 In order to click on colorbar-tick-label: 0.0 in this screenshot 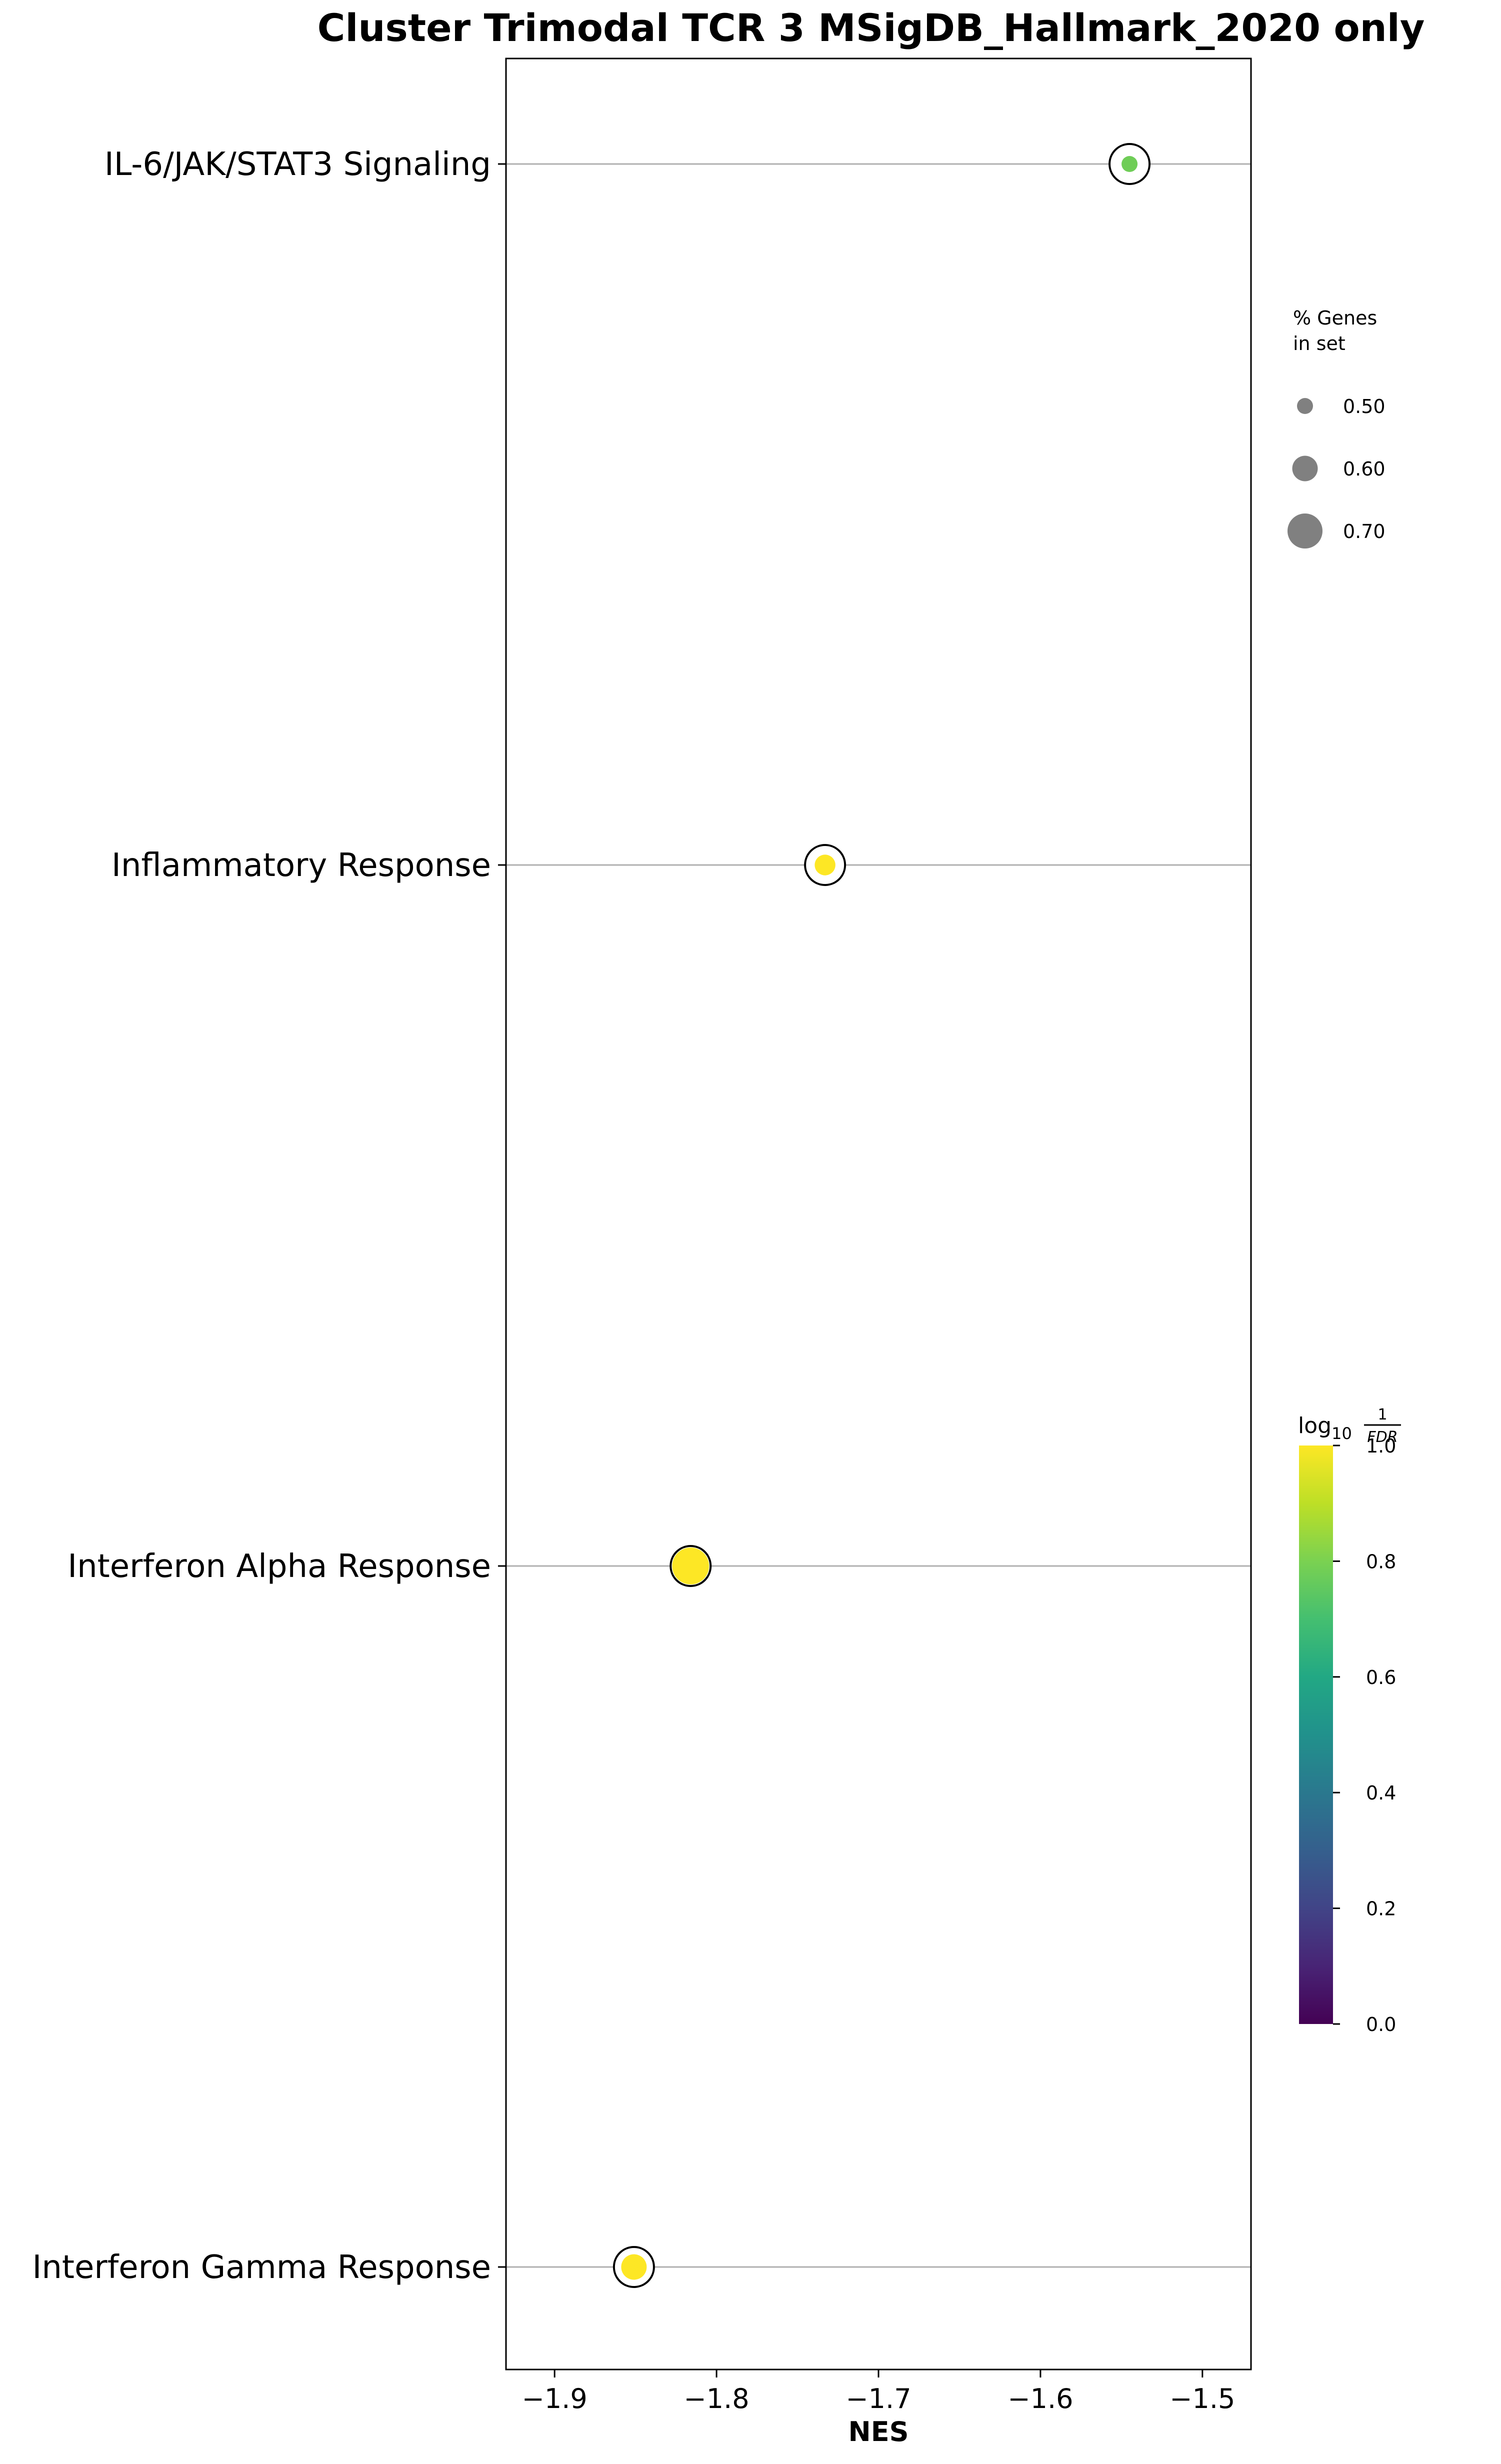, I will do `click(1381, 2025)`.